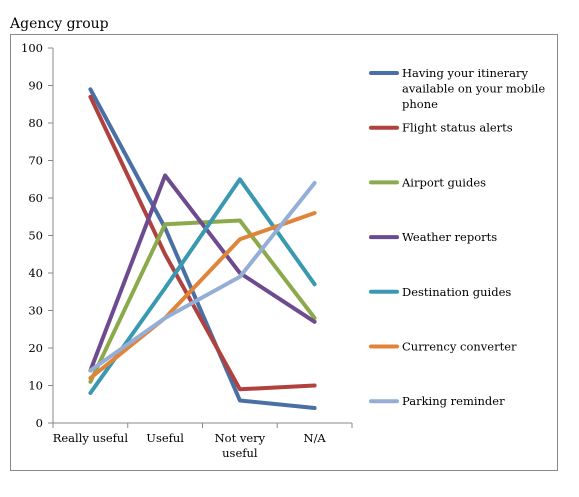 This screenshot has width=579, height=497. Describe the element at coordinates (35, 236) in the screenshot. I see `y-tick-label: 50` at that location.